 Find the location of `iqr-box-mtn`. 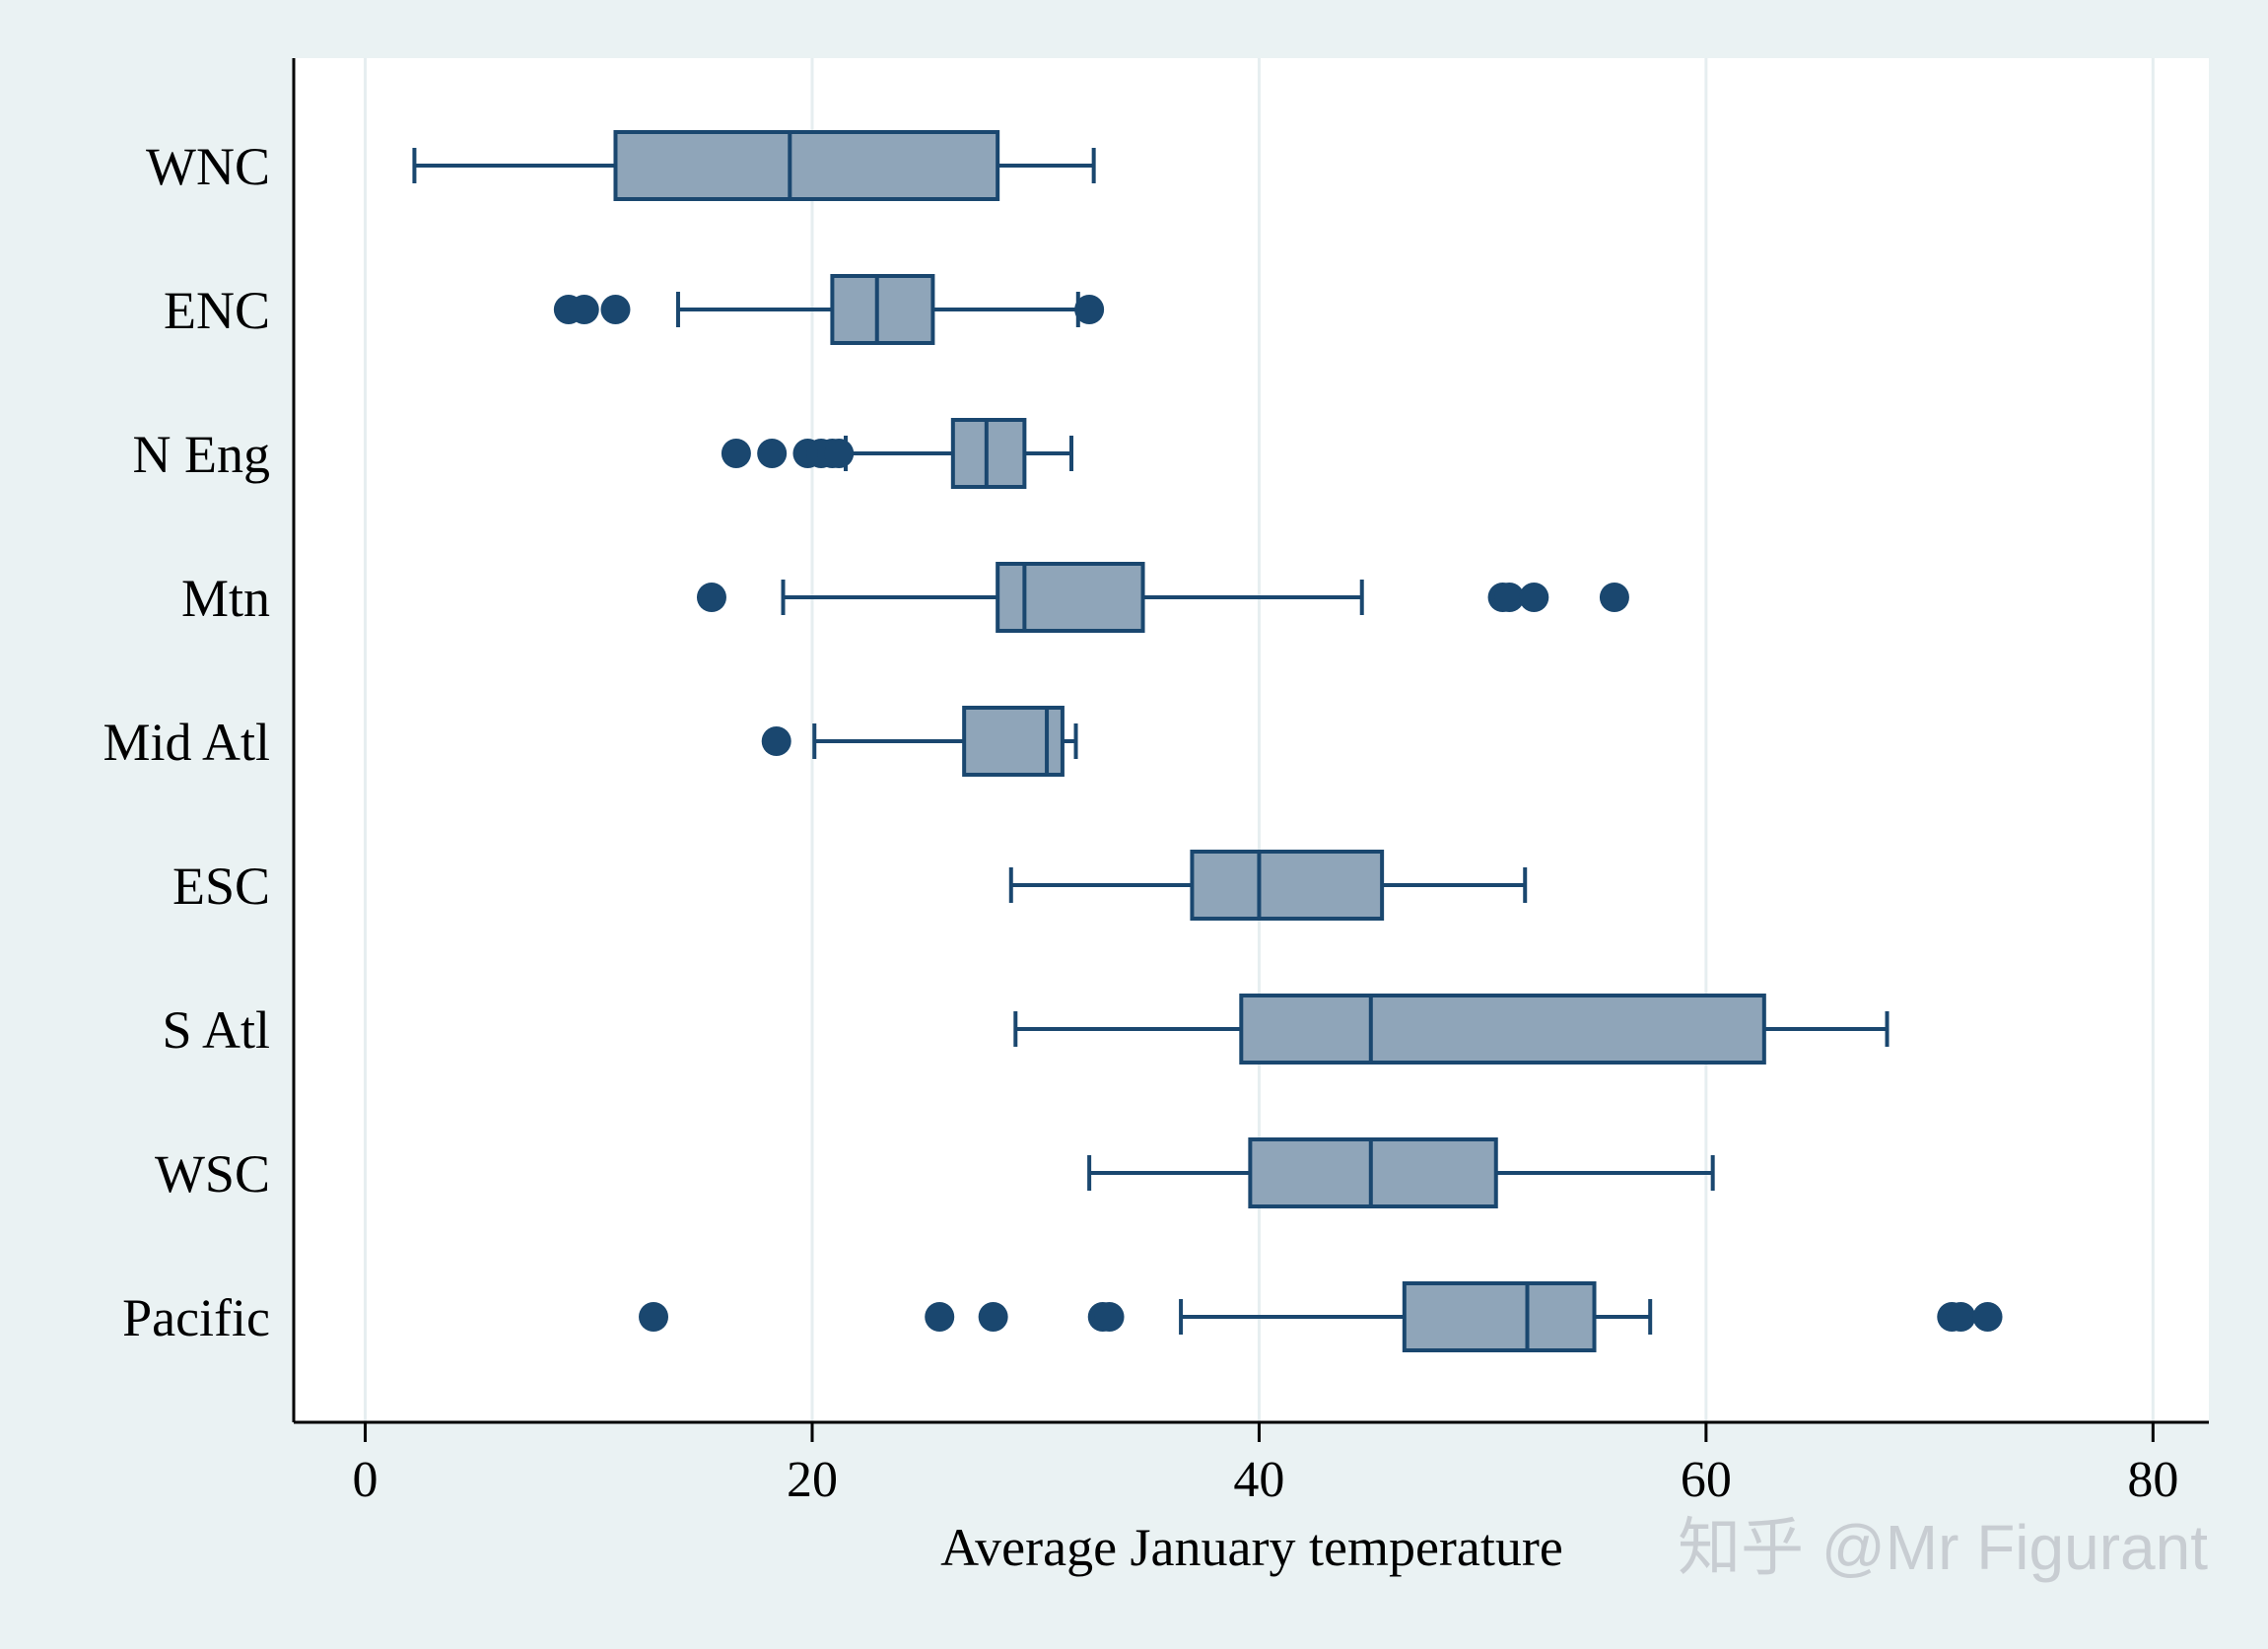

iqr-box-mtn is located at coordinates (1070, 597).